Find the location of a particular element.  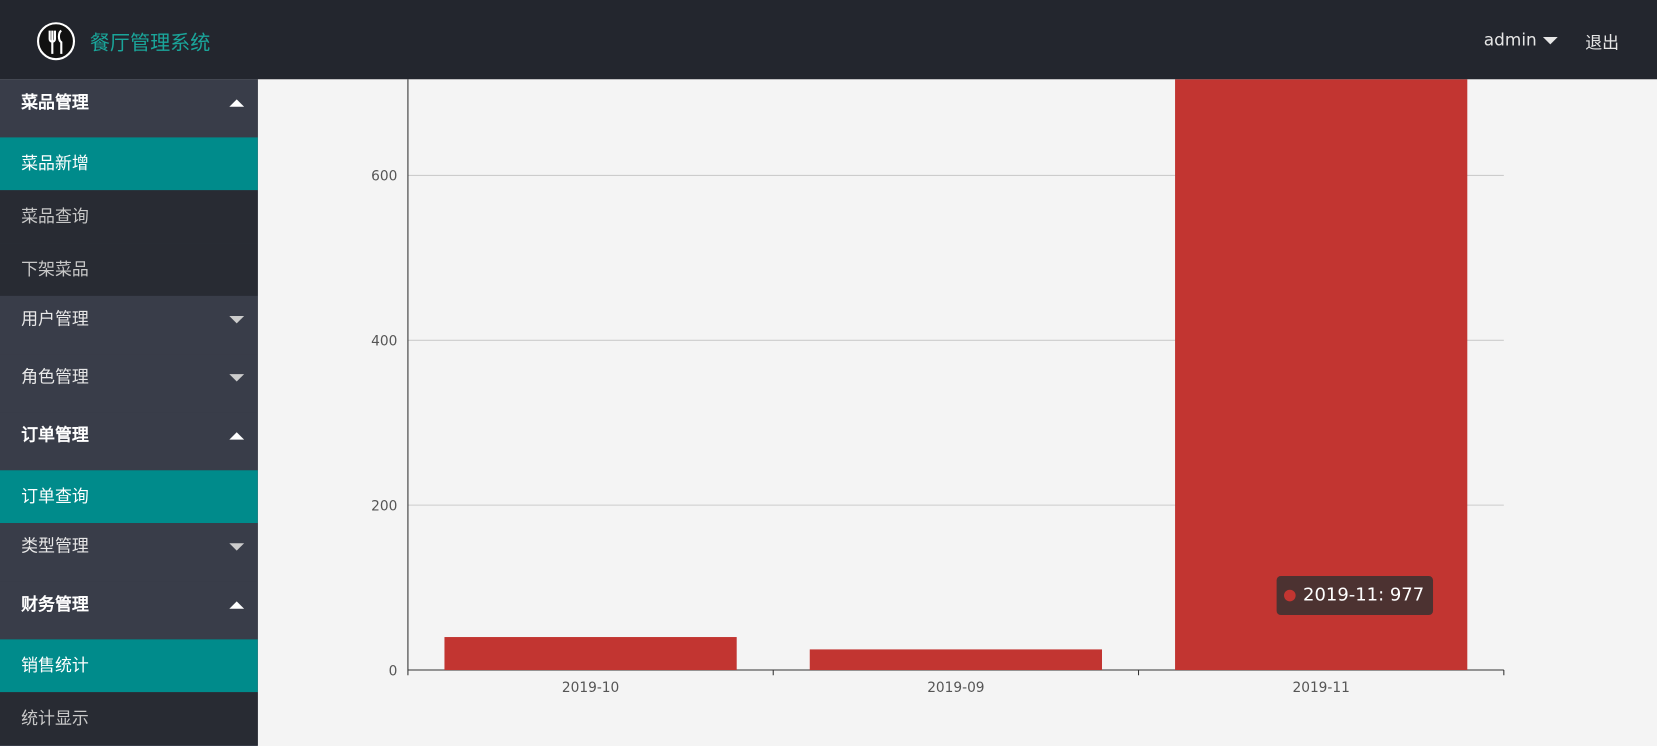

tooltip-text: 2019-11: 977 is located at coordinates (1364, 595).